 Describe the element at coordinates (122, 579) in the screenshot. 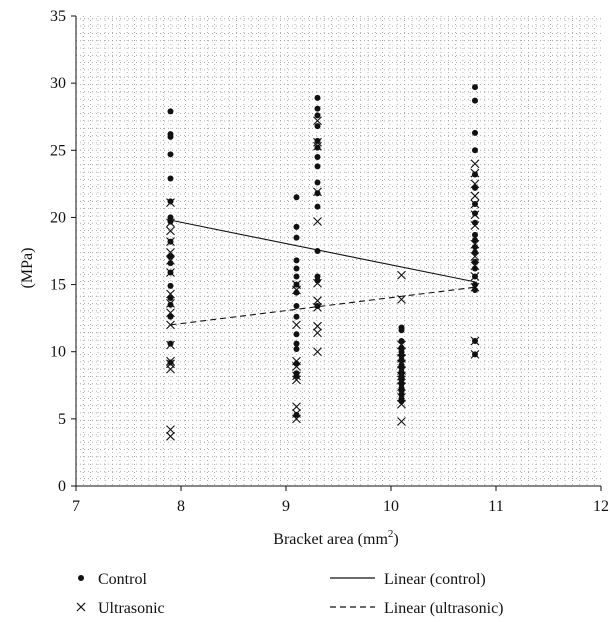

I see `legend-control-label: Control` at that location.